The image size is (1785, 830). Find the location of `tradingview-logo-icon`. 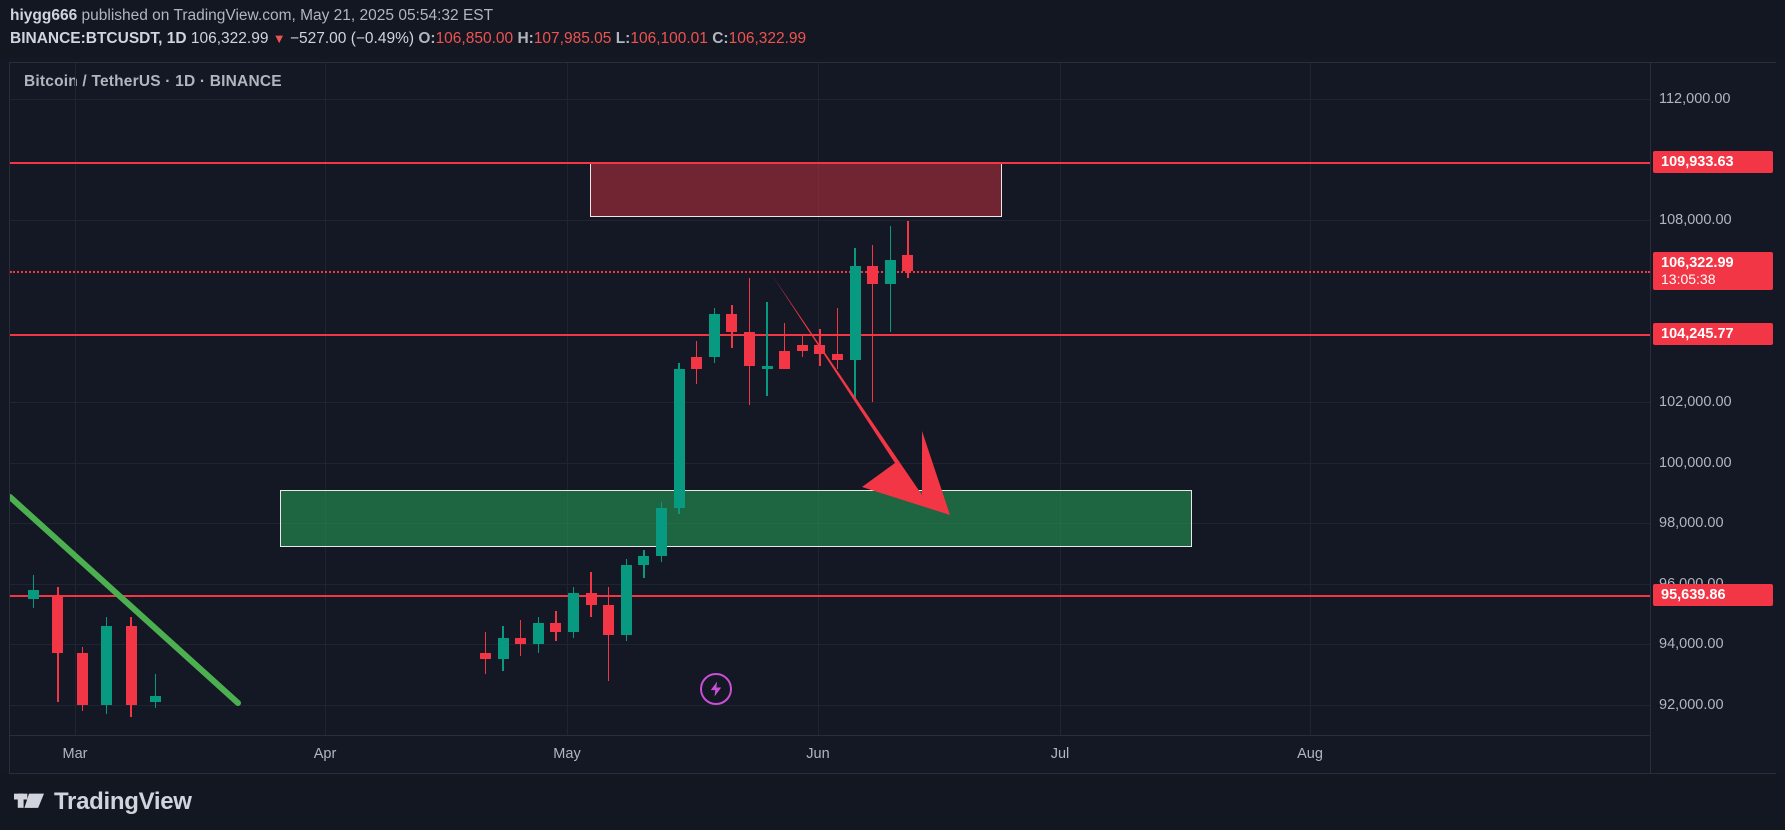

tradingview-logo-icon is located at coordinates (29, 800).